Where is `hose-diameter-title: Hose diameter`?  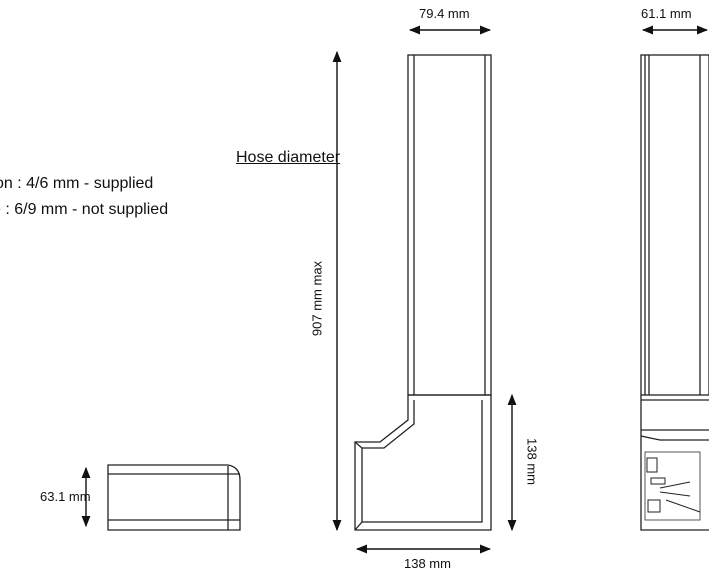
hose-diameter-title: Hose diameter is located at coordinates (288, 157).